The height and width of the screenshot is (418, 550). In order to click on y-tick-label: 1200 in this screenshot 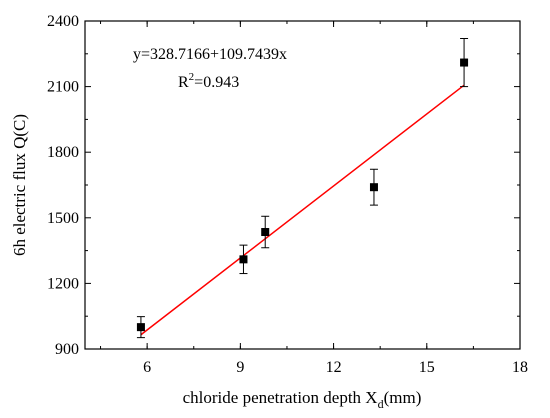, I will do `click(63, 283)`.